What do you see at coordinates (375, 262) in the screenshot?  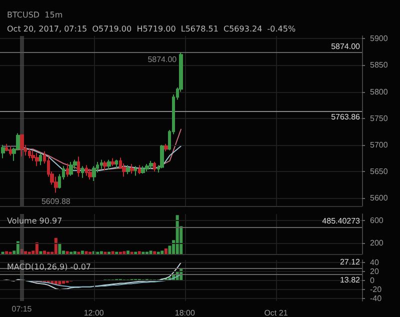 I see `y-tick-label: 40` at bounding box center [375, 262].